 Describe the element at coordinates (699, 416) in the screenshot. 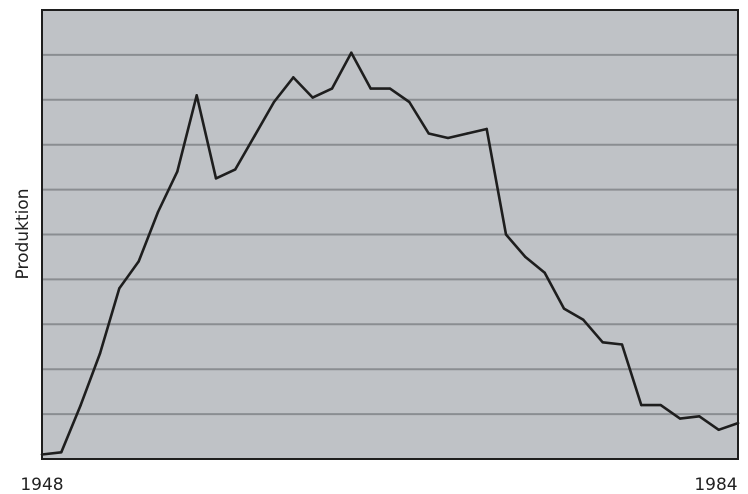

I see `data-point-1982` at that location.